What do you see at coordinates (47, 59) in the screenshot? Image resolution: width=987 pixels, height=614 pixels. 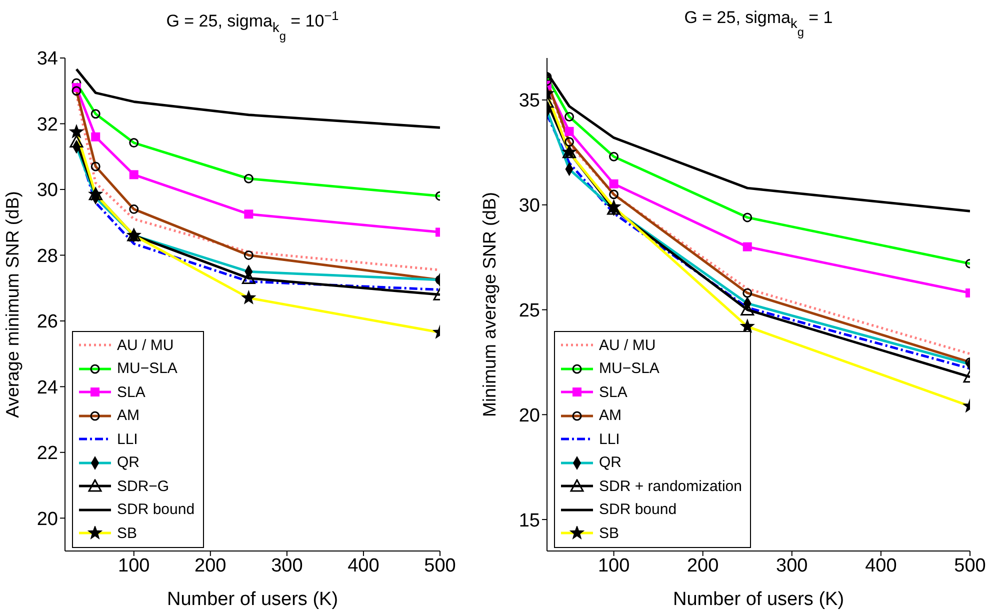 I see `y-tick-label: 34` at bounding box center [47, 59].